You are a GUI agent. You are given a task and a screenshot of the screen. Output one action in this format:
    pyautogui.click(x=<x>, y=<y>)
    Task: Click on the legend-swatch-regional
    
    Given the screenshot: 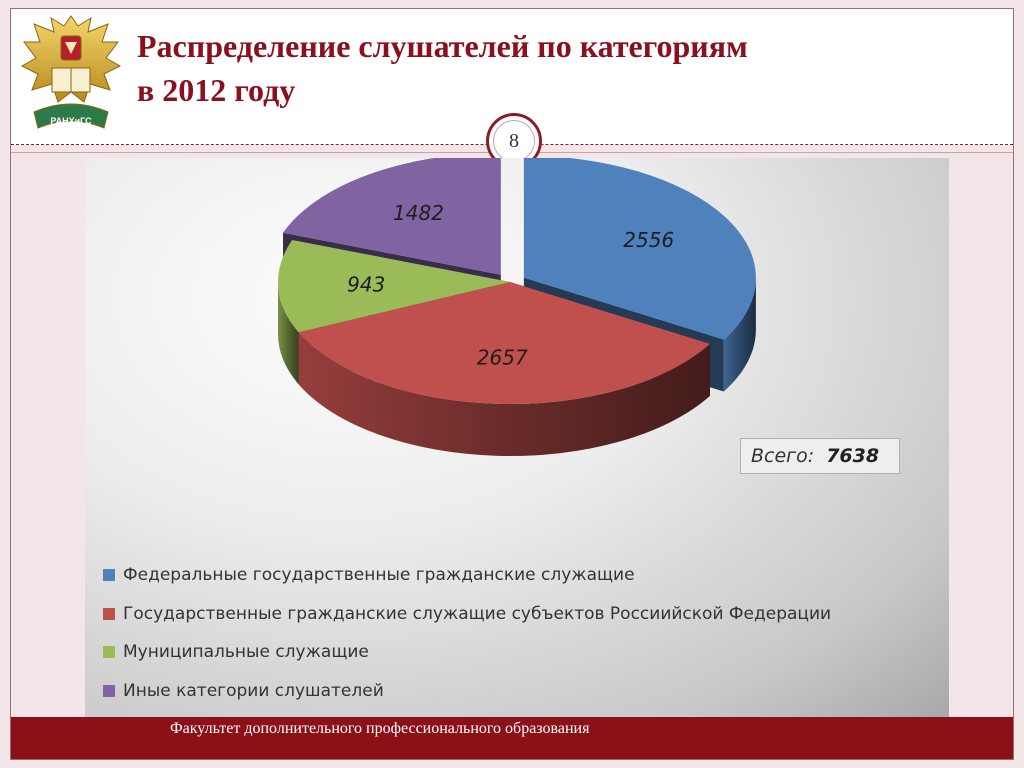 What is the action you would take?
    pyautogui.click(x=109, y=613)
    